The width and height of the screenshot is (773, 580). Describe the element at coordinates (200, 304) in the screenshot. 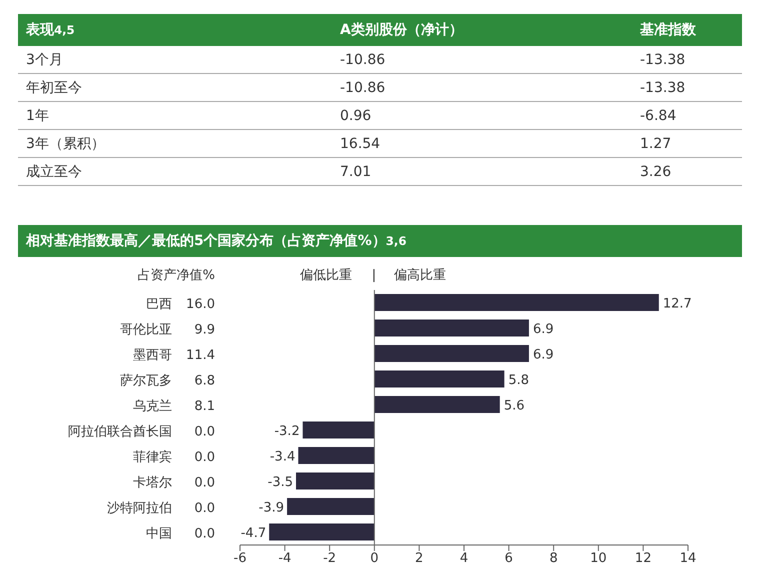

I see `text: 16.0` at that location.